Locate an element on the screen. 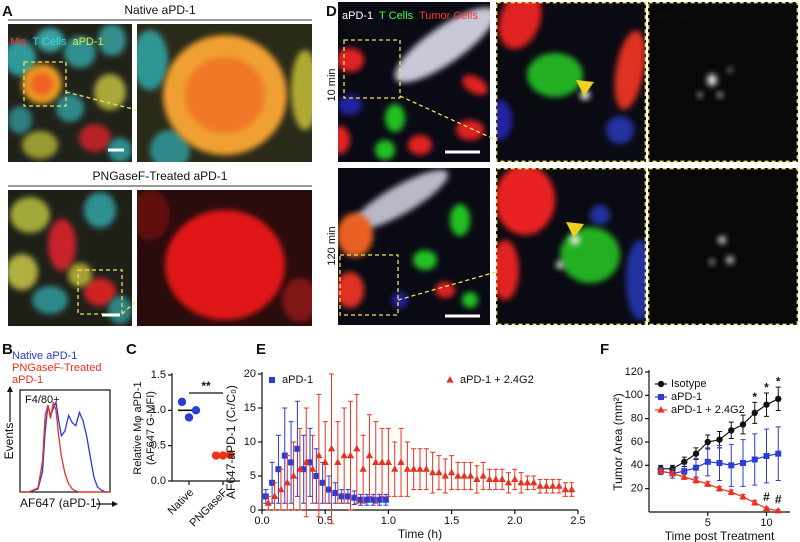 This screenshot has width=800, height=542. y-axis-title: Tumor Area (mm²) is located at coordinates (618, 442).